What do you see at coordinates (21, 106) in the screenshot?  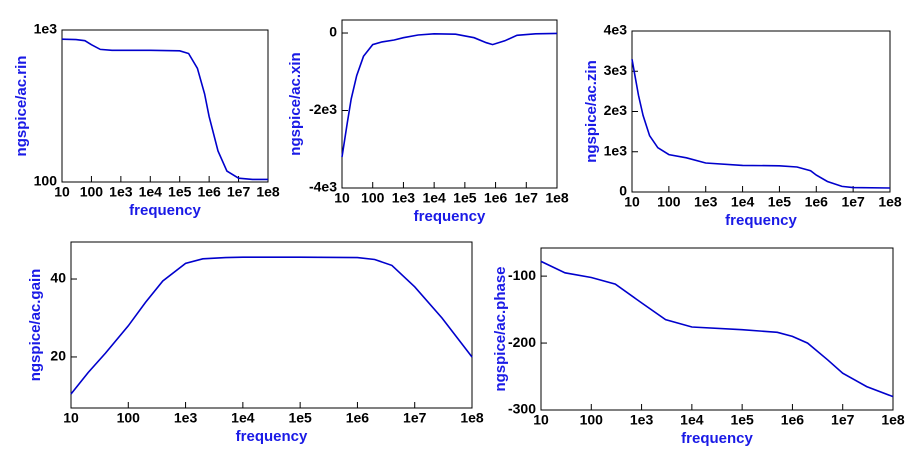 I see `y-axis-label: ngspice/ac.rin` at bounding box center [21, 106].